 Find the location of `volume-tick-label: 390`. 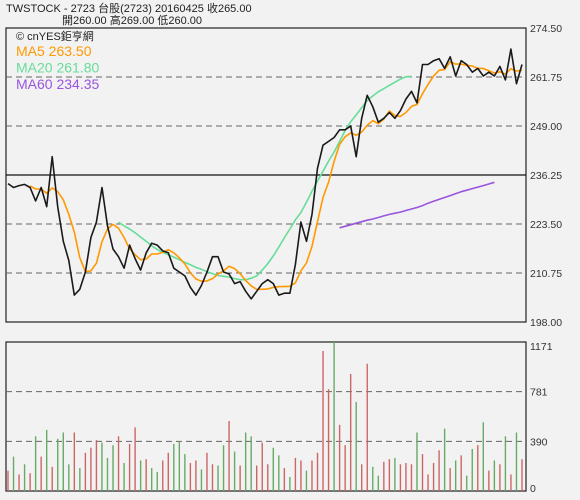

volume-tick-label: 390 is located at coordinates (539, 442).